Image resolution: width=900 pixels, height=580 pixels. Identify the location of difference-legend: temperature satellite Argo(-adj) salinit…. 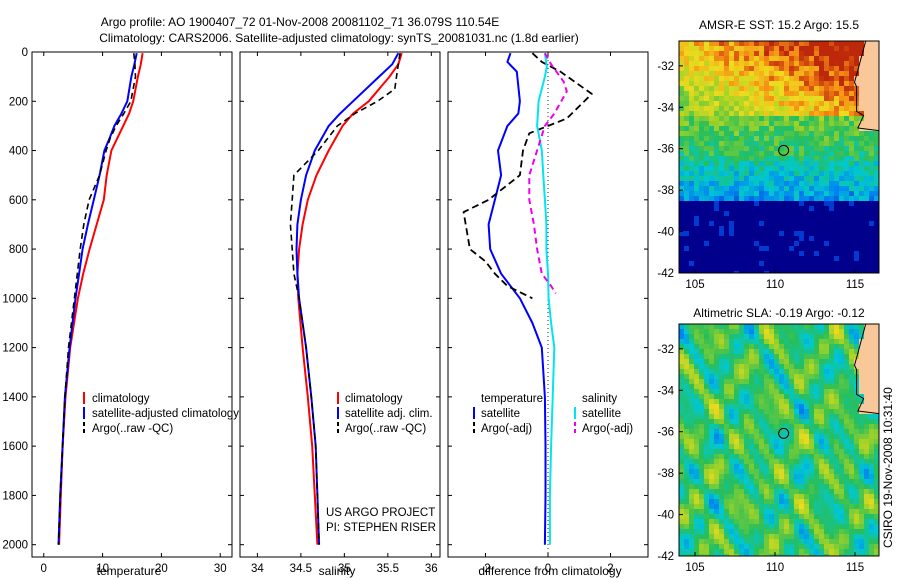
(553, 414).